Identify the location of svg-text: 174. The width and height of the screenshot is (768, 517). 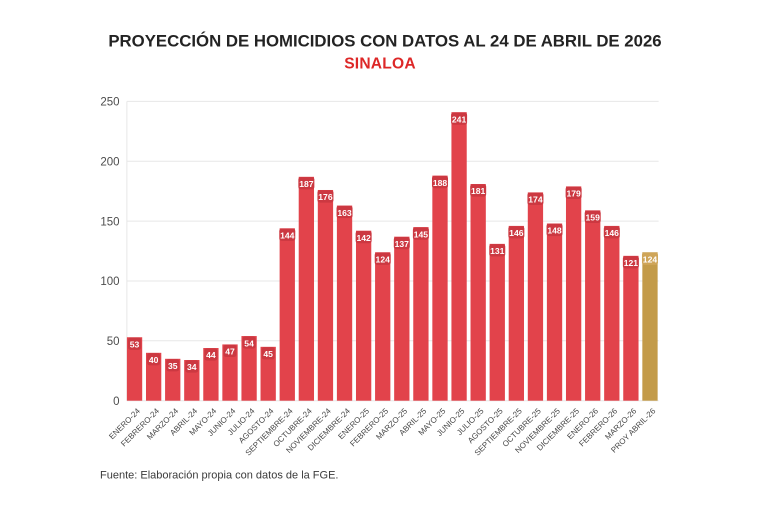
(535, 200).